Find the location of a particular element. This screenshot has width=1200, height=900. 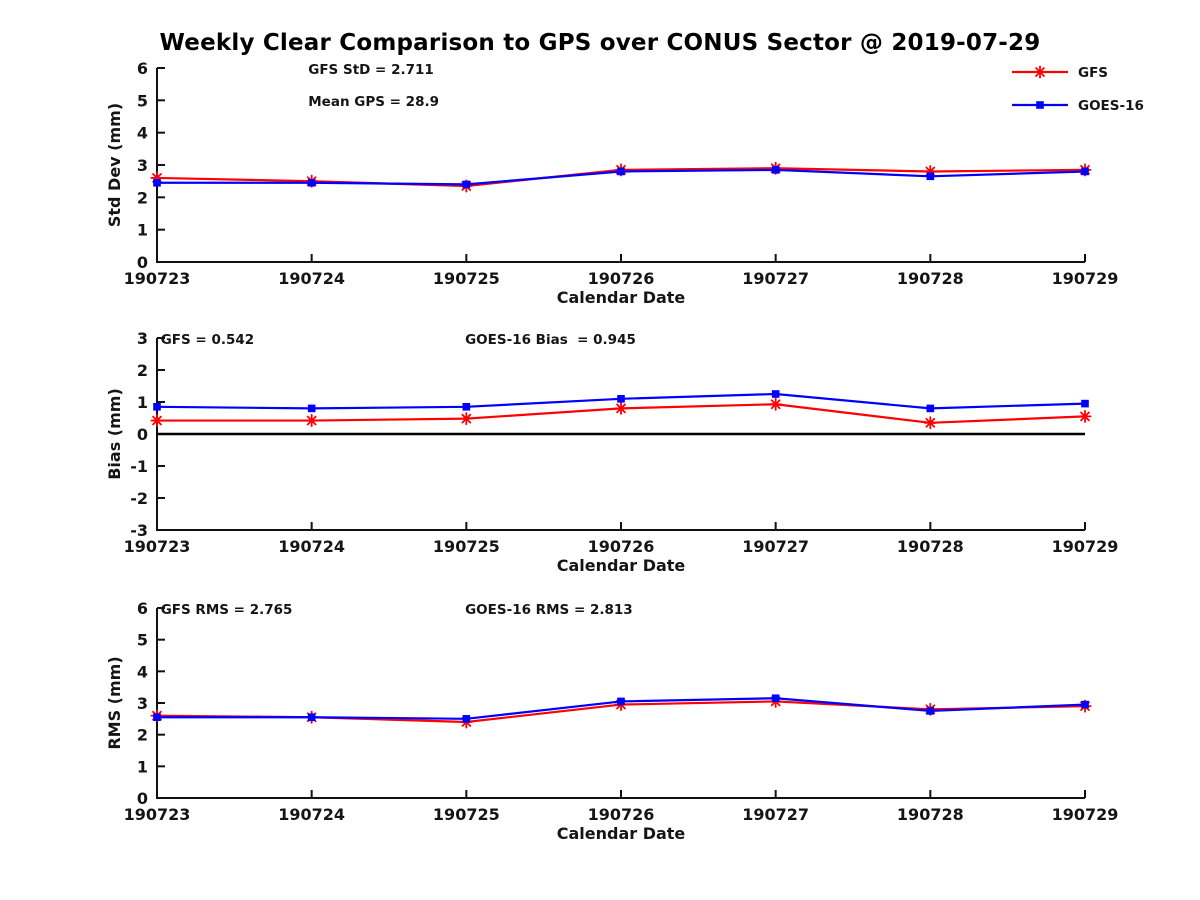

gfs-series is located at coordinates (621, 177).